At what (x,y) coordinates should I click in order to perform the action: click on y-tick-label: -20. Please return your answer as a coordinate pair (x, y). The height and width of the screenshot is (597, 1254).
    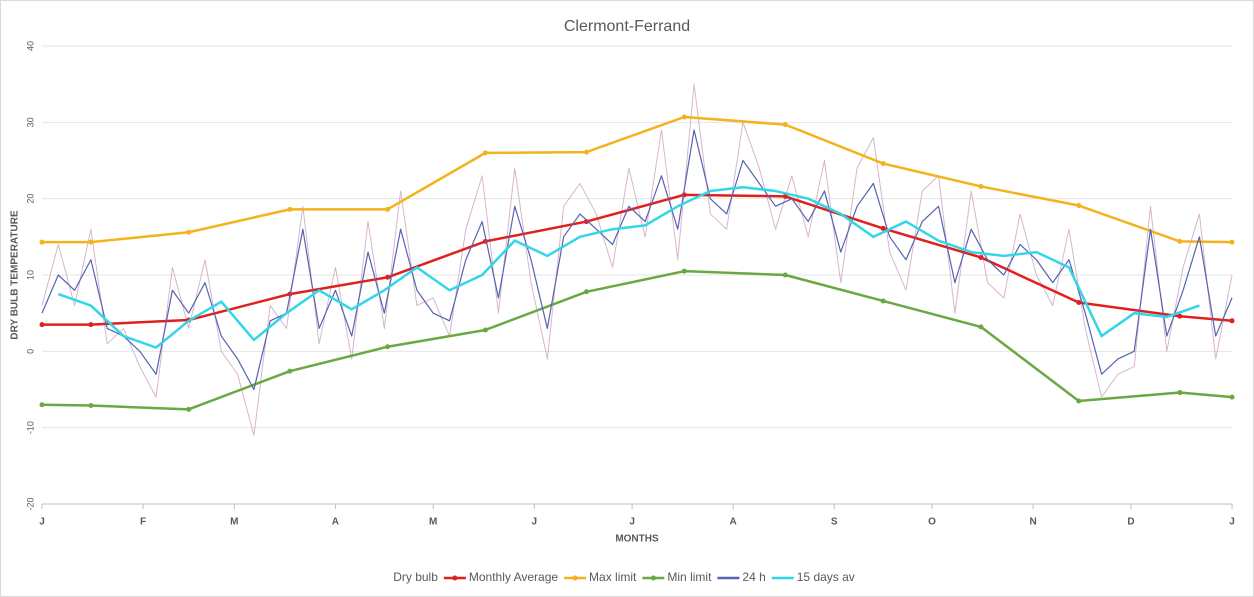
    Looking at the image, I should click on (30, 503).